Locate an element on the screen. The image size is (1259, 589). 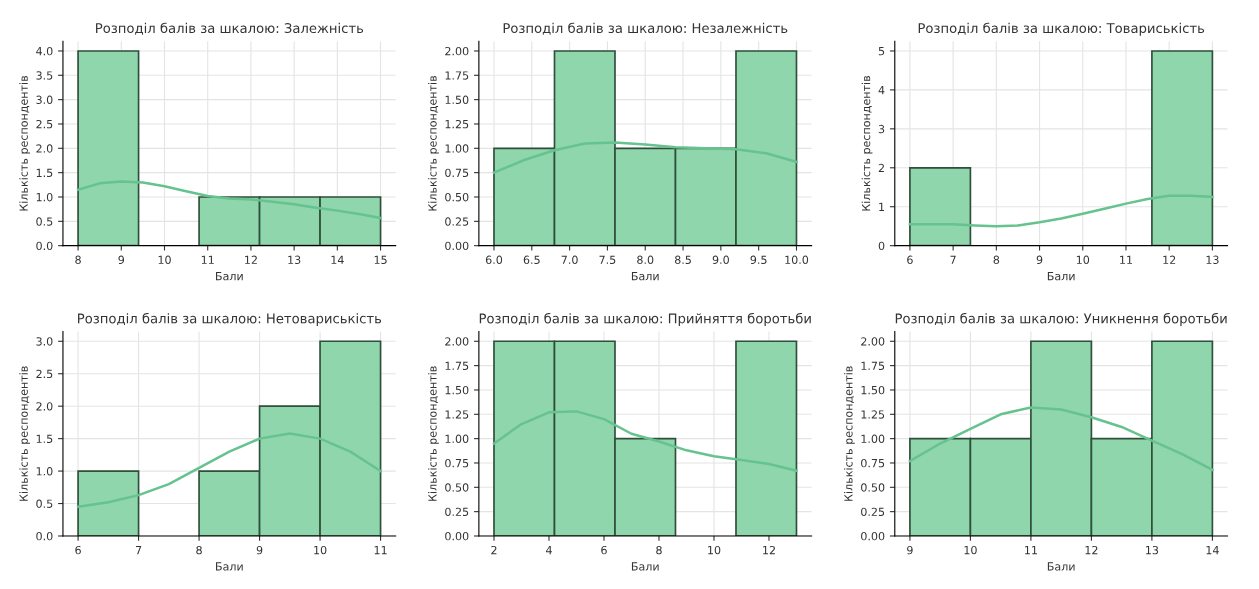
chart-title: Розподіл балів за шкалою: Нетовариськість is located at coordinates (230, 319).